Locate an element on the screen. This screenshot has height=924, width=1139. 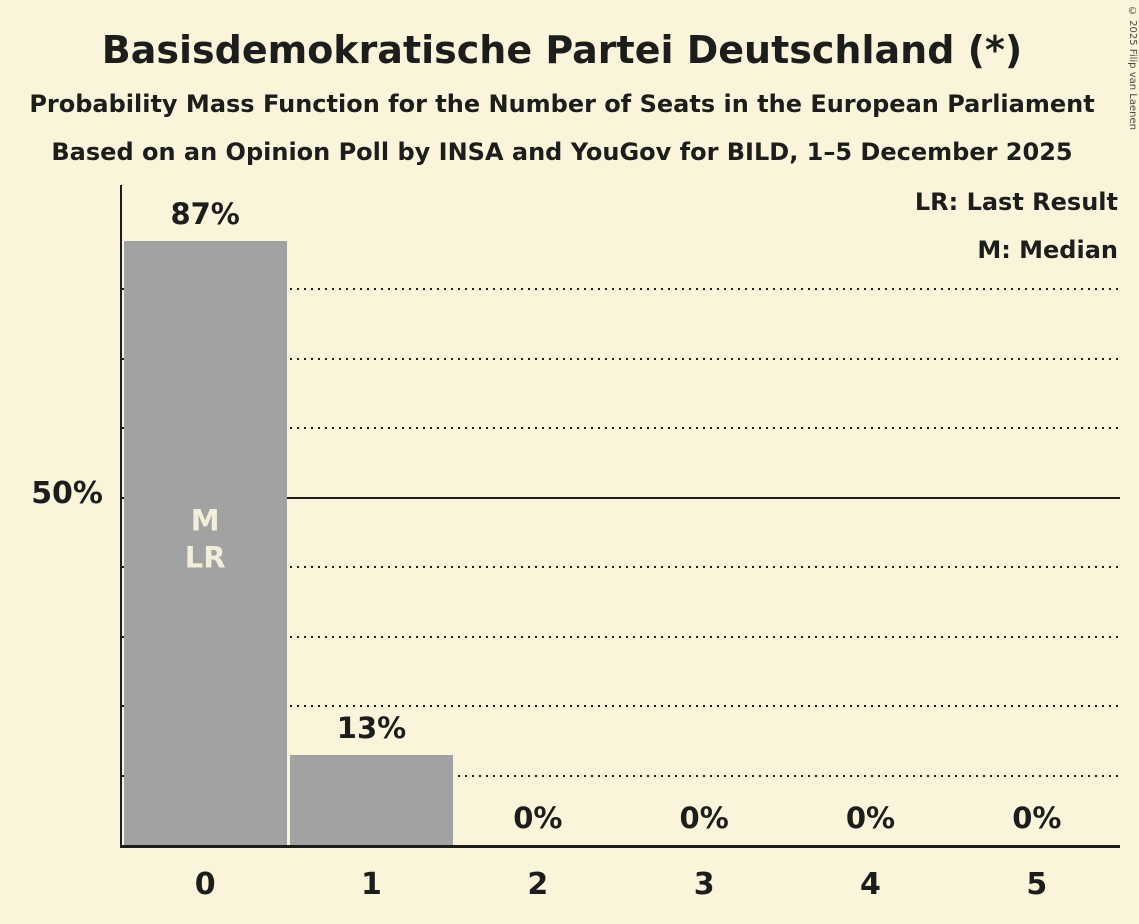
bar-seats-0: M LR is located at coordinates (205, 542).